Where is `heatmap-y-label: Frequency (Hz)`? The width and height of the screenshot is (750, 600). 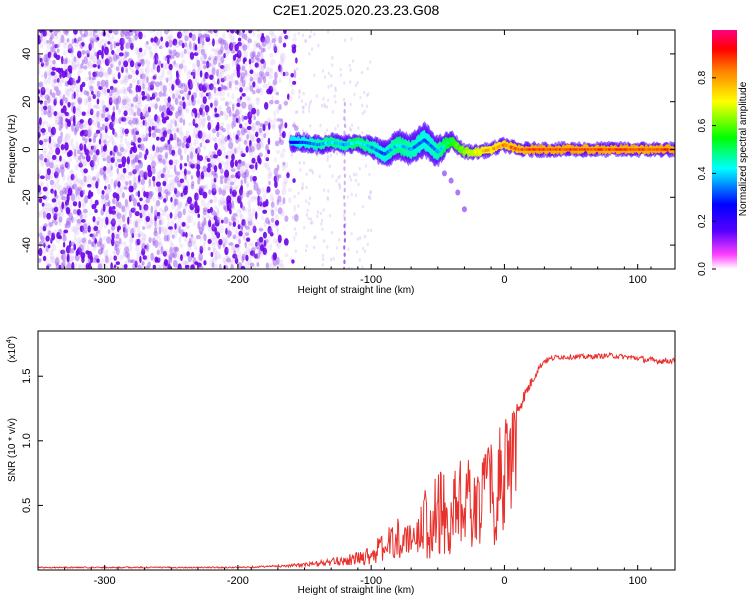 heatmap-y-label: Frequency (Hz) is located at coordinates (12, 149).